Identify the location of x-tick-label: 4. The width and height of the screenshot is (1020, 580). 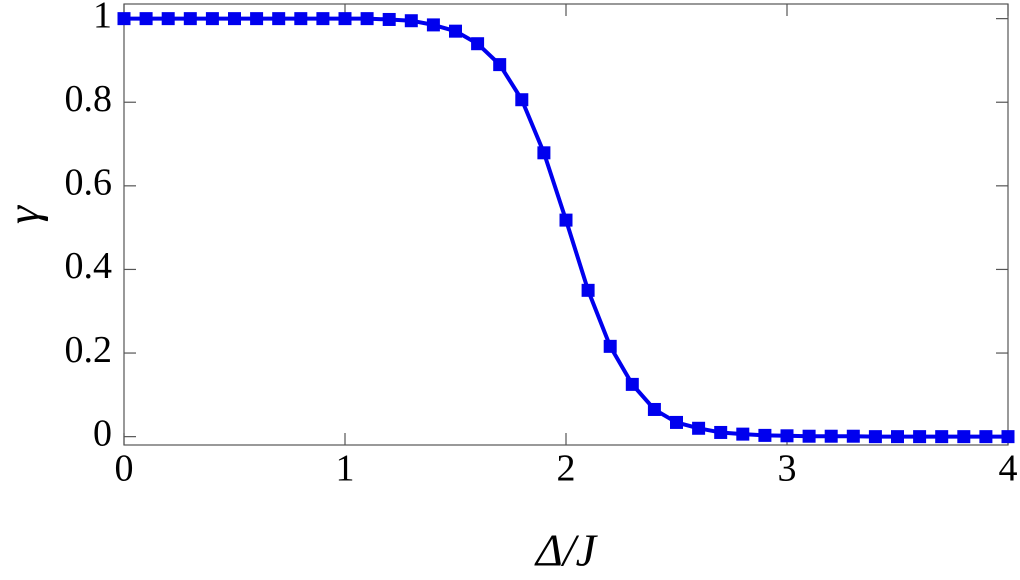
(1008, 469).